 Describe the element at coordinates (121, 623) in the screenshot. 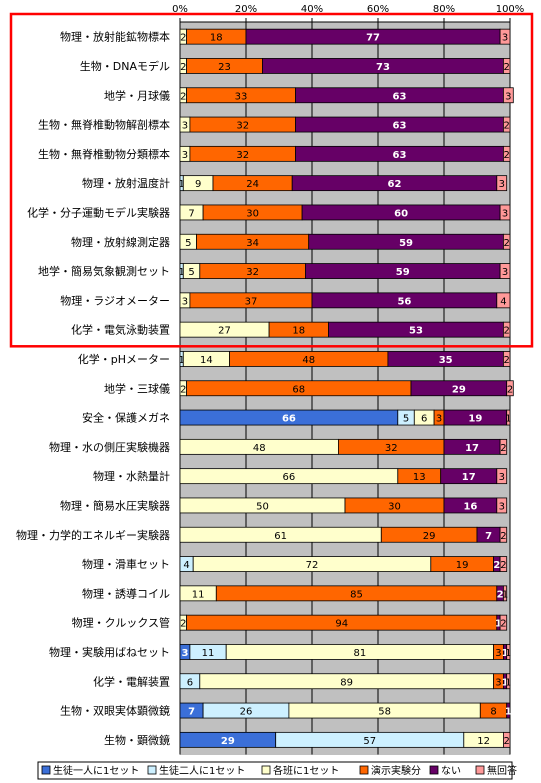

I see `category-label: 物理・クルックス管` at that location.